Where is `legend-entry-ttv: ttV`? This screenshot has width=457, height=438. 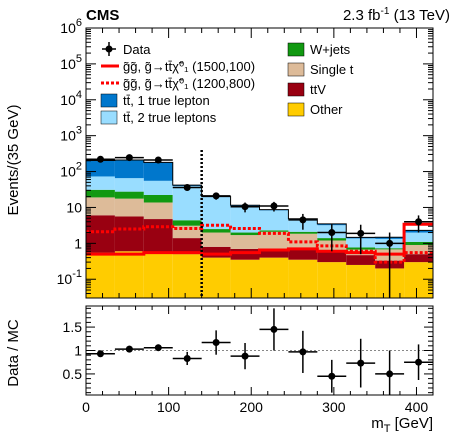 legend-entry-ttv: ttV is located at coordinates (306, 89).